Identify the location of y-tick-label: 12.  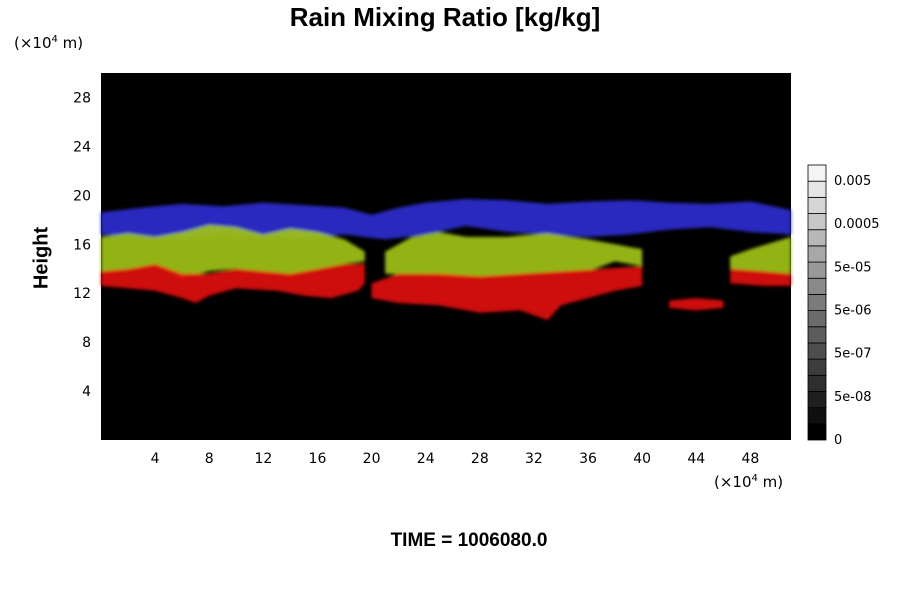
(82, 294).